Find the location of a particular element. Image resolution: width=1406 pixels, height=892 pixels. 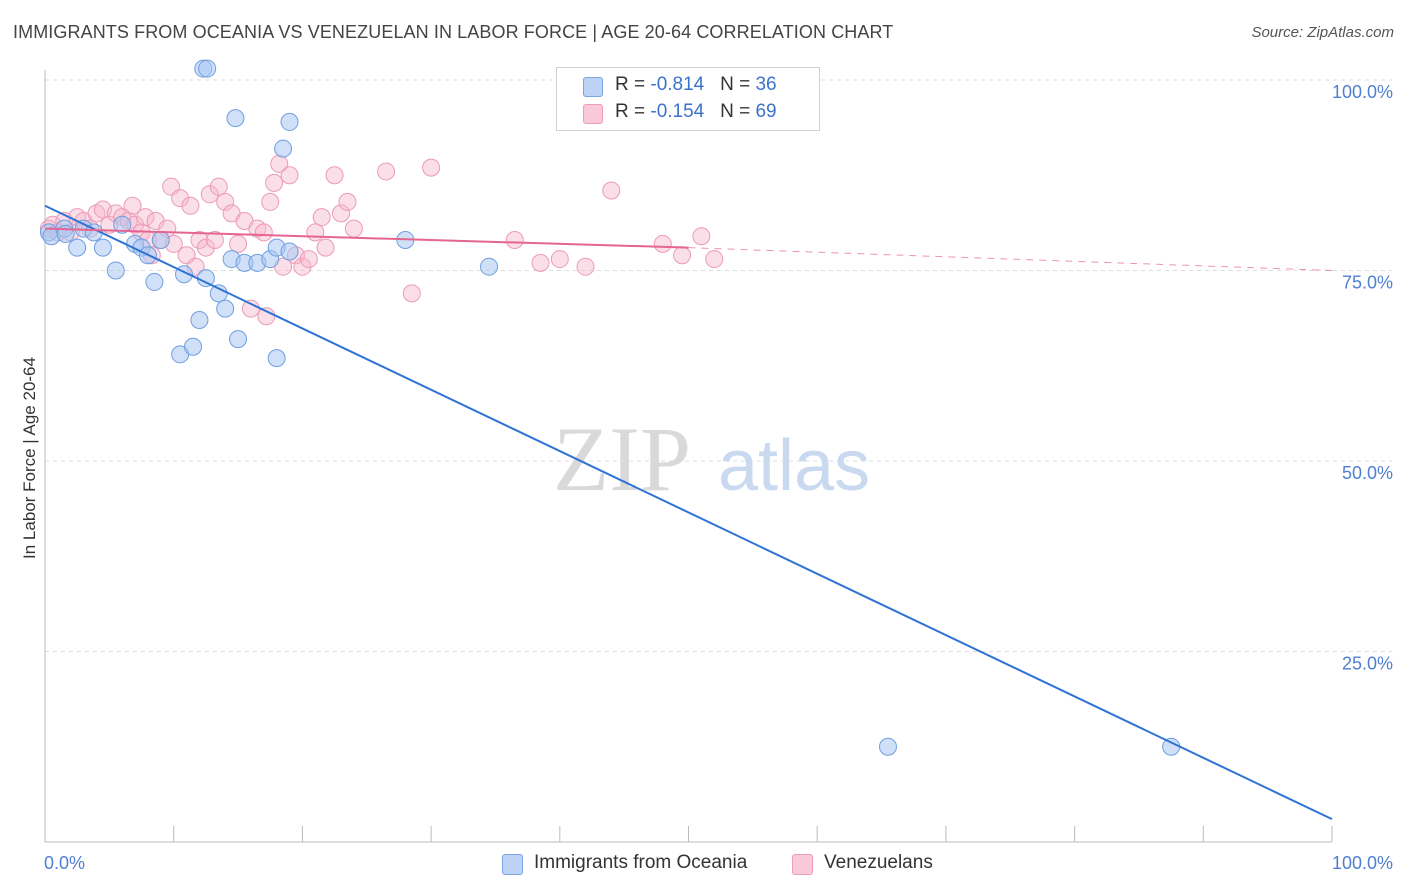

bottom-legend-label-oceania: Immigrants from Oceania is located at coordinates (641, 862).